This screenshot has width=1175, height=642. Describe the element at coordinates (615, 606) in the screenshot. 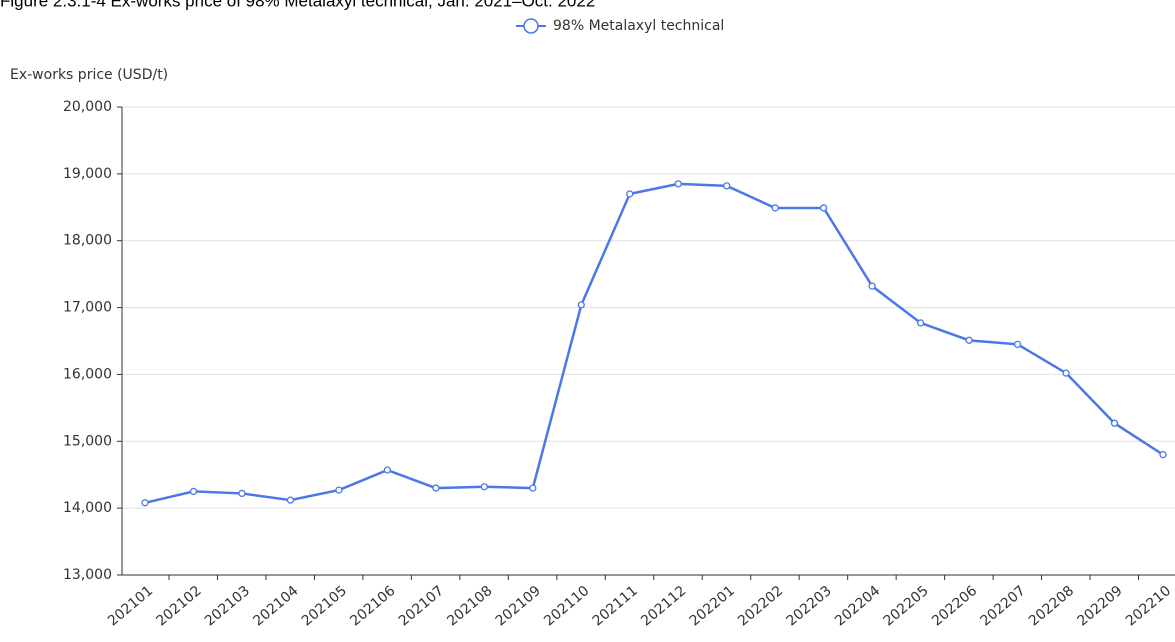

I see `x-tick-label: 202111` at that location.